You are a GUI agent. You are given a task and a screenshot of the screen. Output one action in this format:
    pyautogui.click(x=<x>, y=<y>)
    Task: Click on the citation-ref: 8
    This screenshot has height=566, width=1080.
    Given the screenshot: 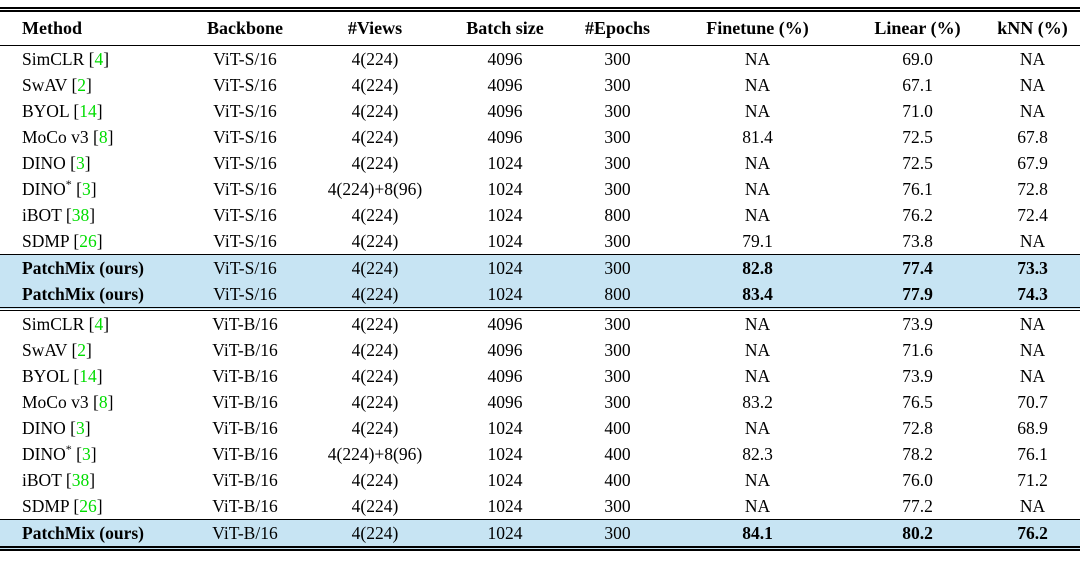 What is the action you would take?
    pyautogui.click(x=103, y=137)
    